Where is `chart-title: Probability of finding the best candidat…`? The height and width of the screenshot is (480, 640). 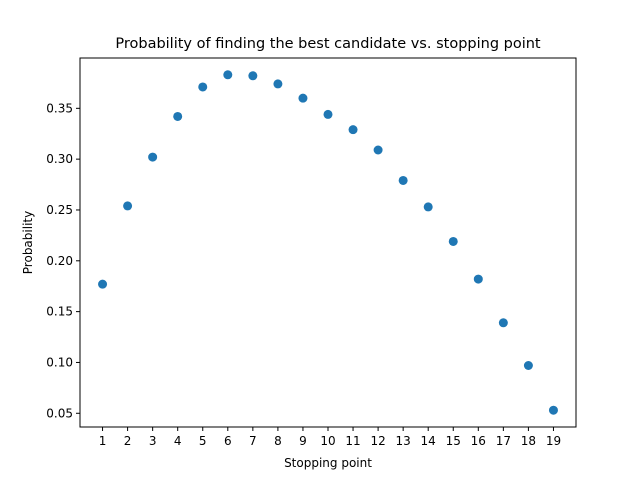 chart-title: Probability of finding the best candidat… is located at coordinates (328, 44).